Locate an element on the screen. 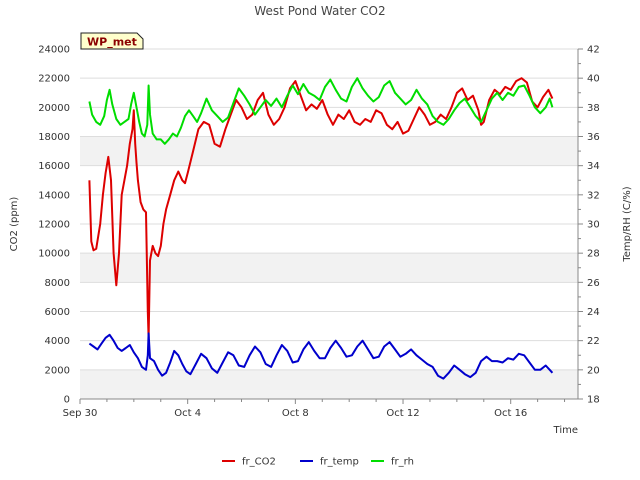  x-tick-label: Oct 16 is located at coordinates (510, 413).